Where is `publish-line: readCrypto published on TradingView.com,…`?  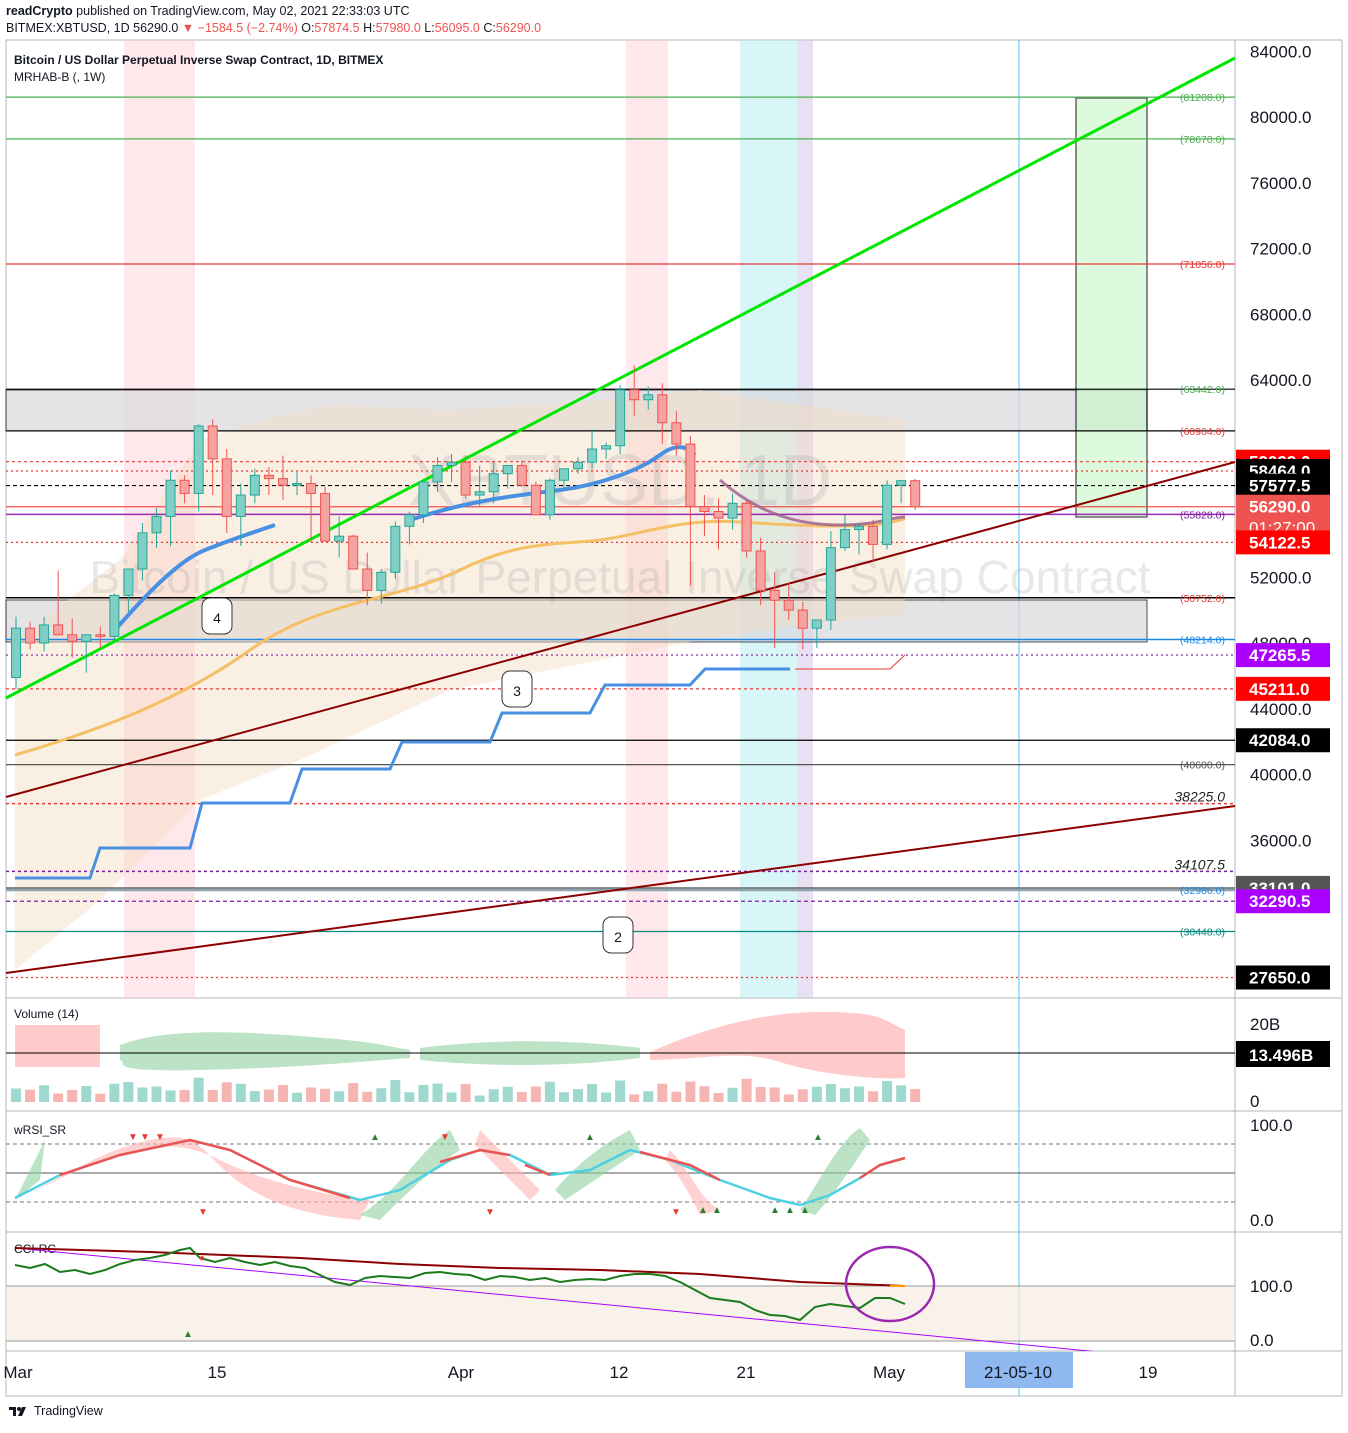 publish-line: readCrypto published on TradingView.com,… is located at coordinates (207, 11).